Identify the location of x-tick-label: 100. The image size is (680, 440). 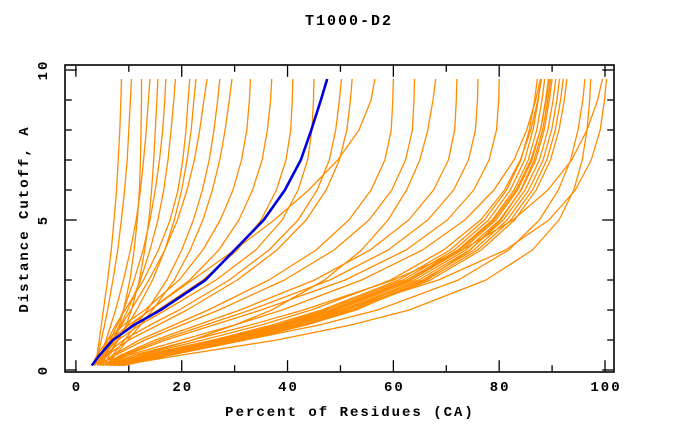
(605, 388).